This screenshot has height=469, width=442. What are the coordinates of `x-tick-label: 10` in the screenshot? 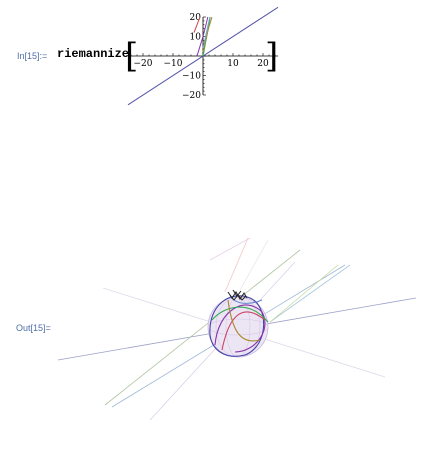 It's located at (233, 64).